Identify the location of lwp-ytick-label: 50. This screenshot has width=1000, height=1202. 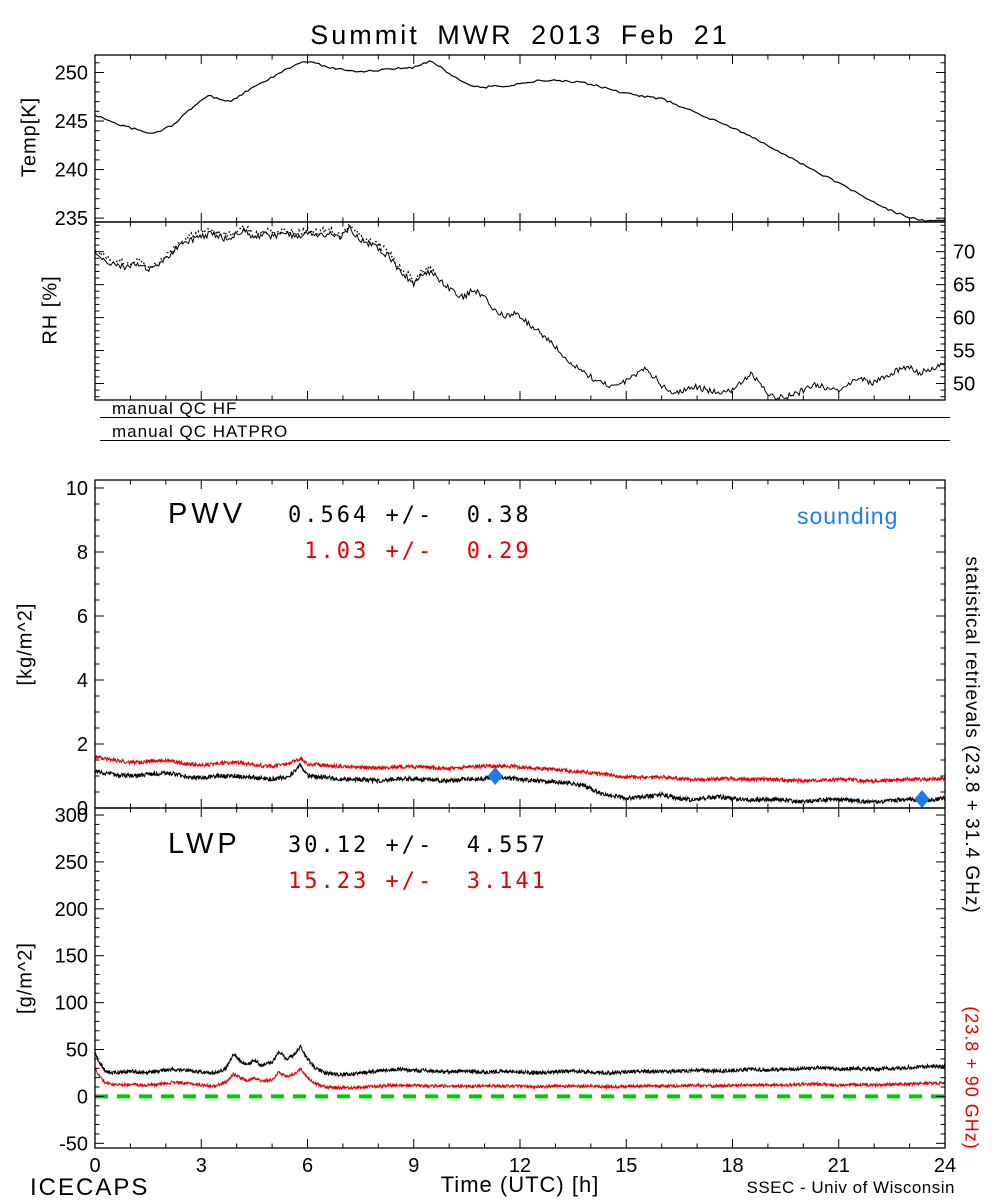
(77, 1051).